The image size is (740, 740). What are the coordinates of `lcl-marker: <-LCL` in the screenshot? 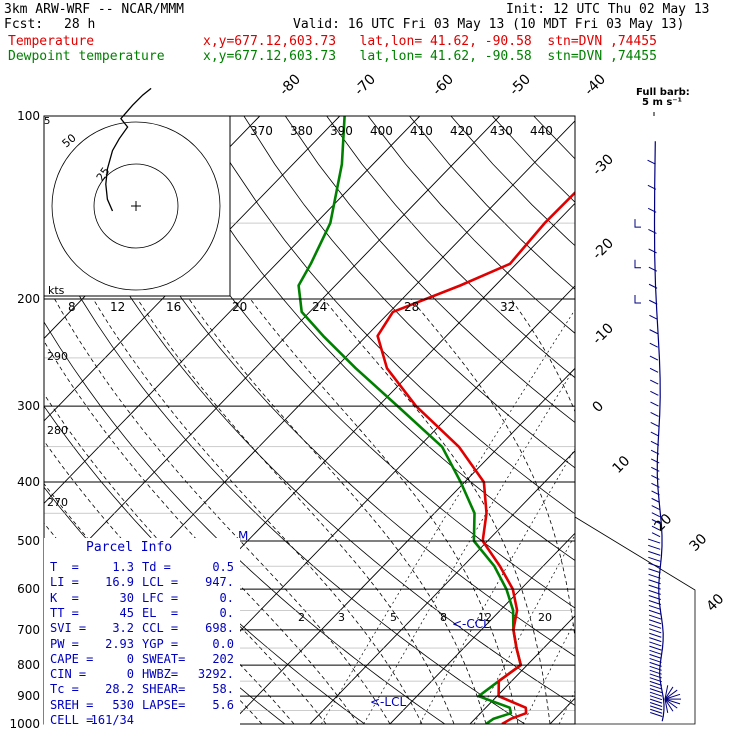 It's located at (388, 702).